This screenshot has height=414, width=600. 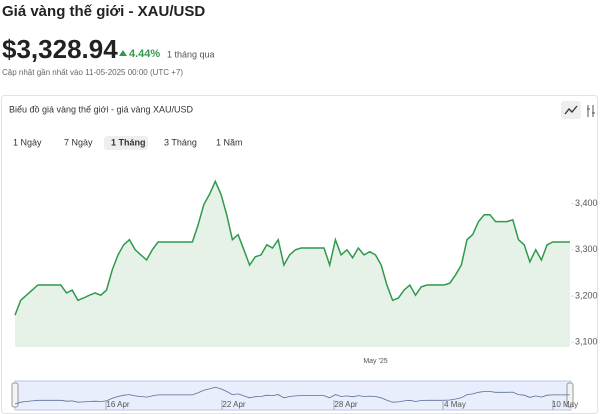 I want to click on navigator-label: 16 Apr, so click(x=117, y=404).